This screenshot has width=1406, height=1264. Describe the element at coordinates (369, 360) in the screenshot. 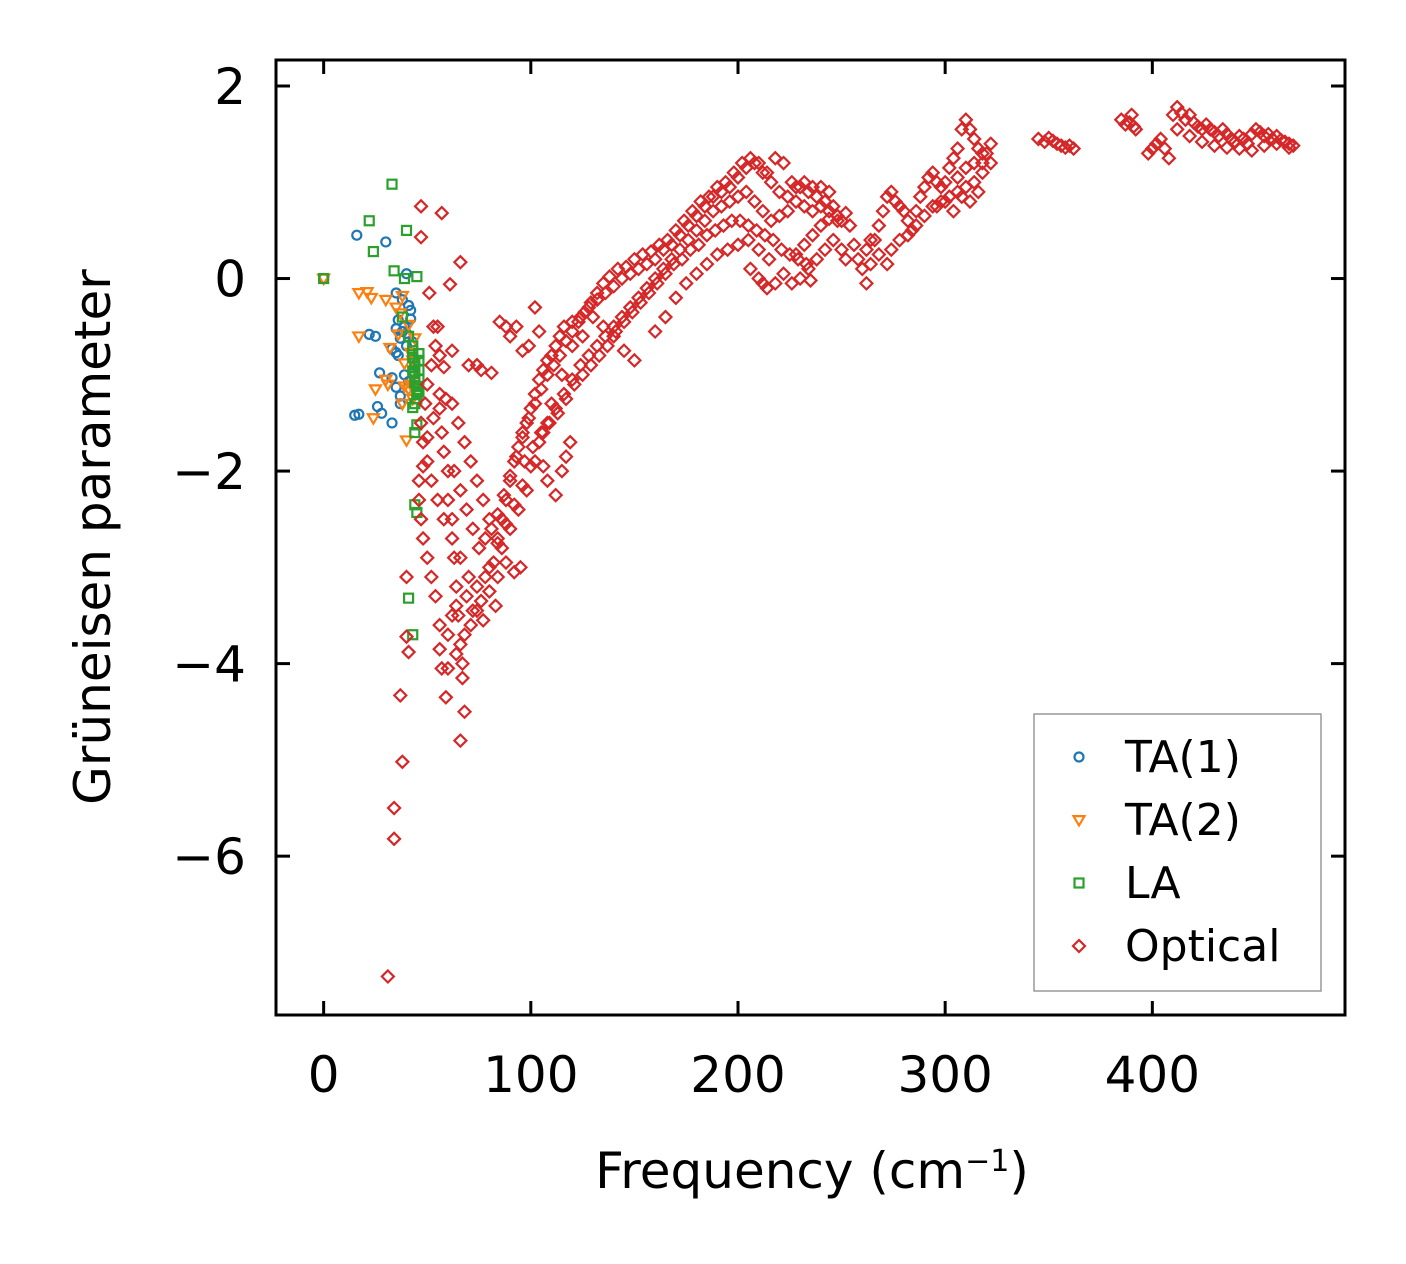

I see `series-ta-2-` at that location.